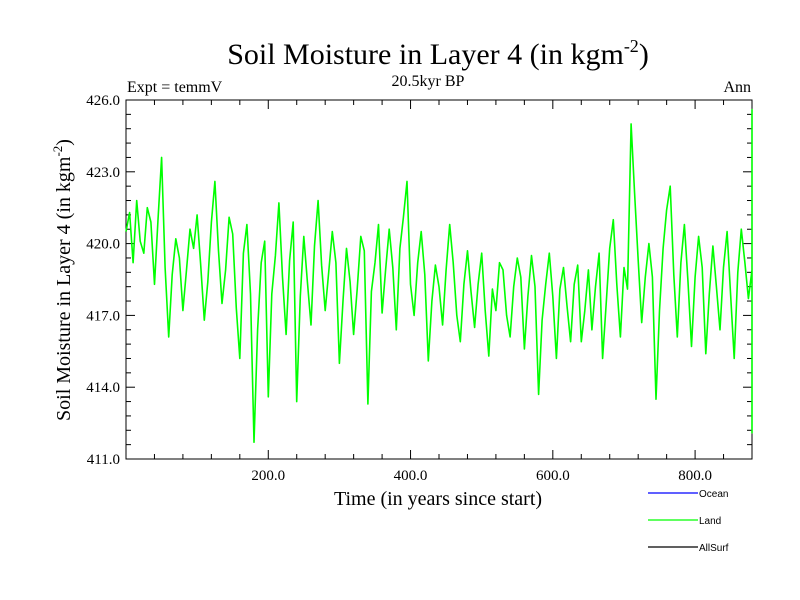 This screenshot has width=800, height=600. What do you see at coordinates (175, 87) in the screenshot?
I see `expt-label: Expt = temmV` at bounding box center [175, 87].